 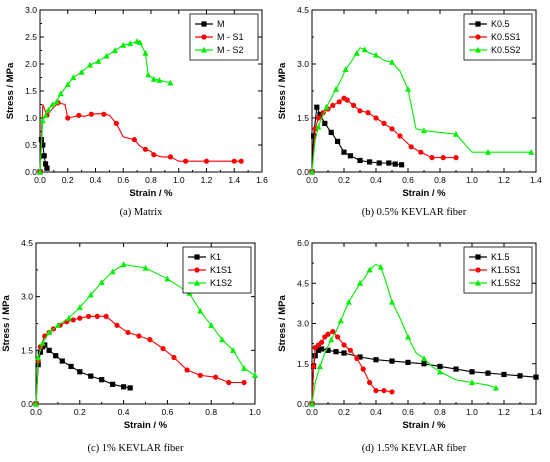 What do you see at coordinates (506, 283) in the screenshot?
I see `legend-label: K1.5S2` at bounding box center [506, 283].